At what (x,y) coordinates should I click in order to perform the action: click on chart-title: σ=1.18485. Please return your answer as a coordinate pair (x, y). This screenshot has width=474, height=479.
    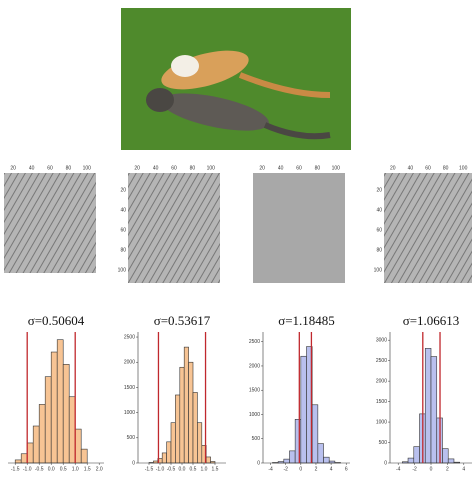
    Looking at the image, I should click on (306, 320).